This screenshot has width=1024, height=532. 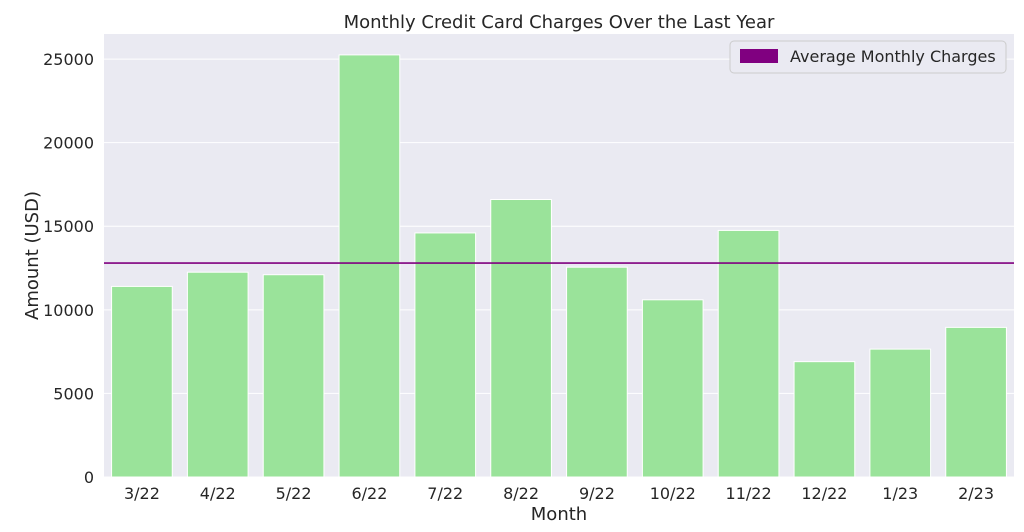 I want to click on legend-label-average: Average Monthly Charges, so click(x=893, y=56).